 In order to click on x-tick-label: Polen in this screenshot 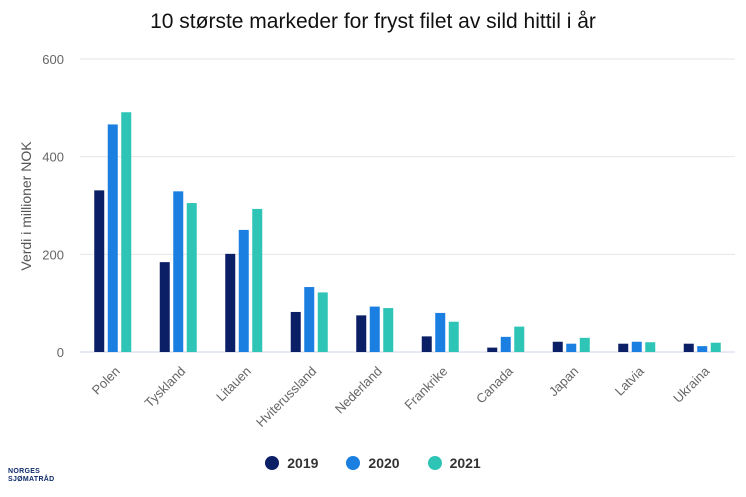, I will do `click(106, 381)`.